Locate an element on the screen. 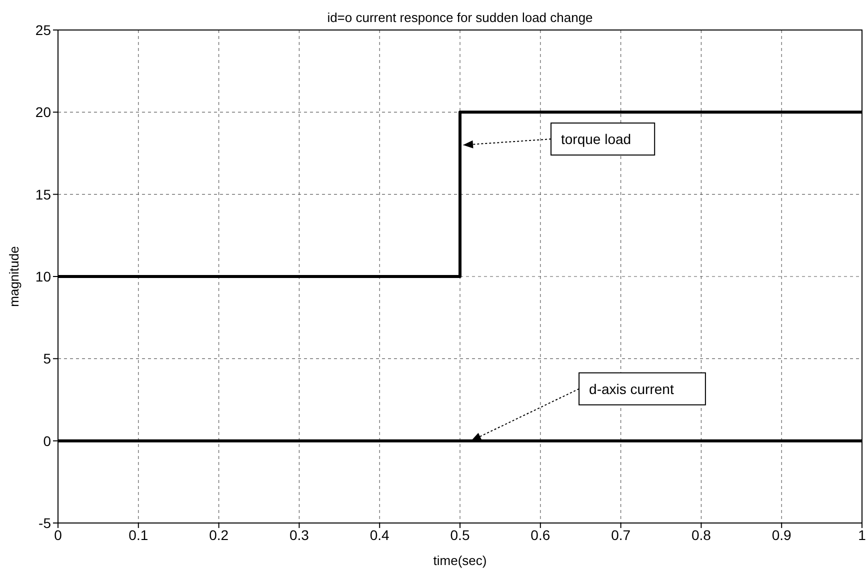 This screenshot has width=868, height=571. x-tick-label: 0 is located at coordinates (58, 534).